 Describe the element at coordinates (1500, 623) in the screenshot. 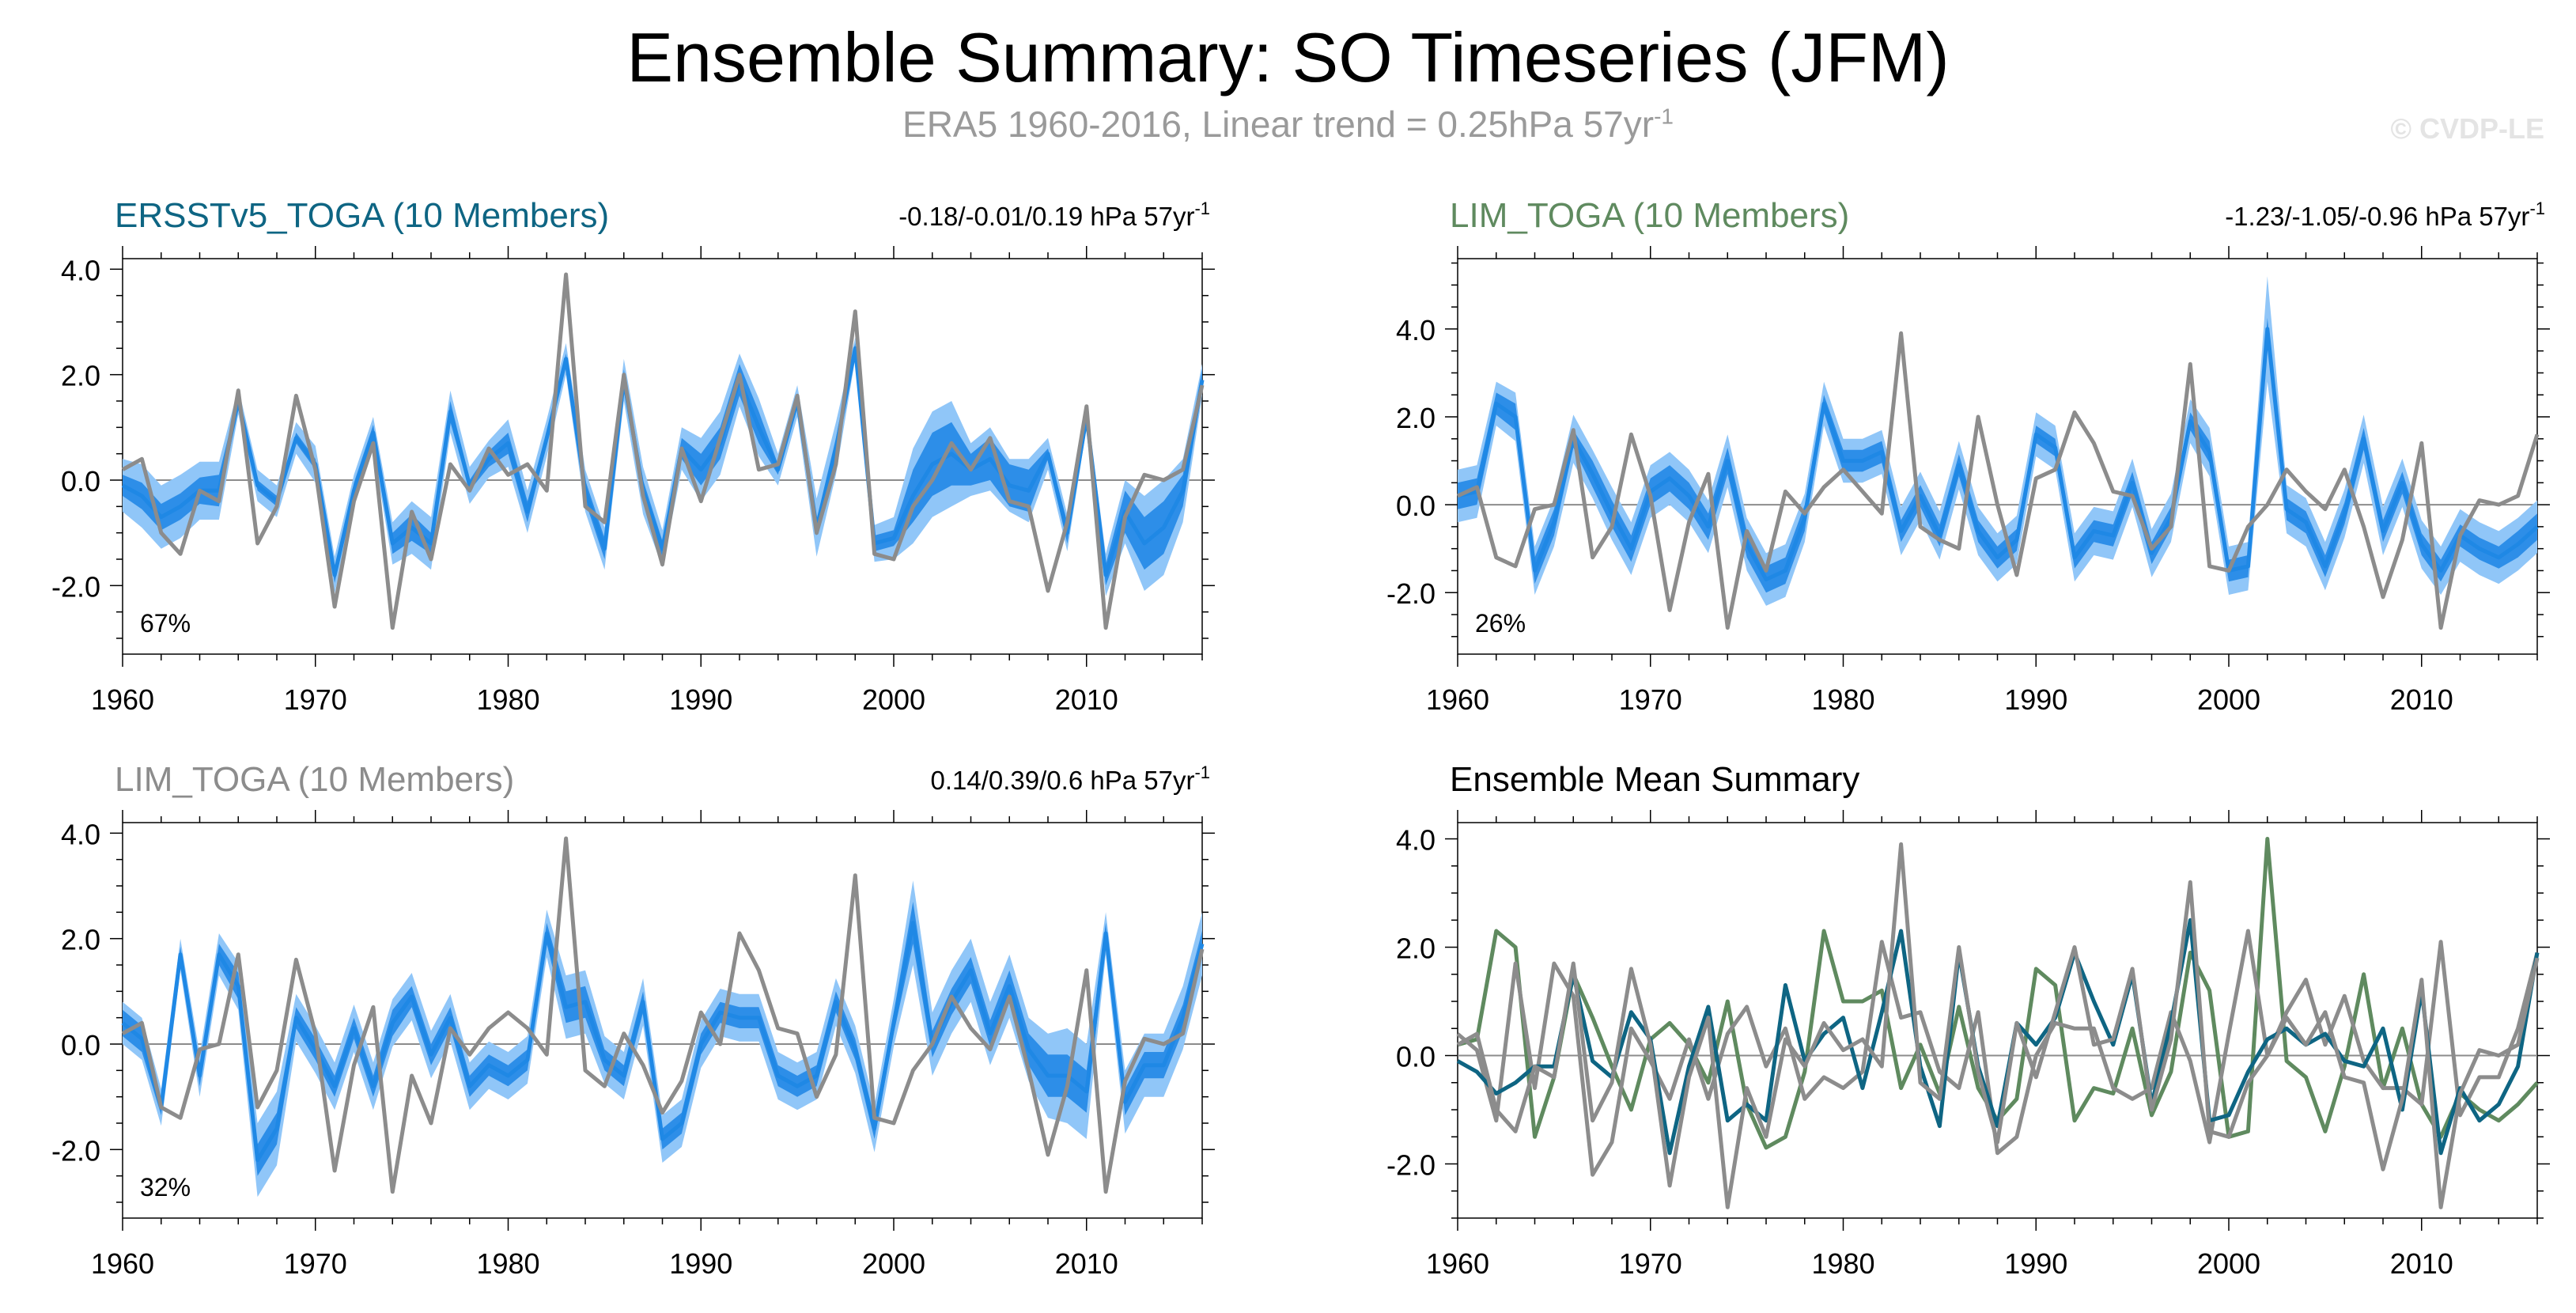

I see `percent-label: 26%` at that location.